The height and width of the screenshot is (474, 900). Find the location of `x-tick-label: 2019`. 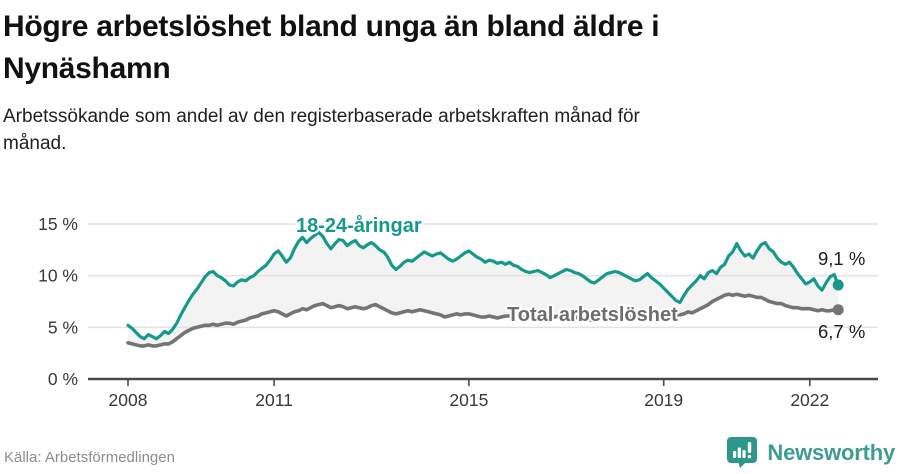

x-tick-label: 2019 is located at coordinates (663, 400).